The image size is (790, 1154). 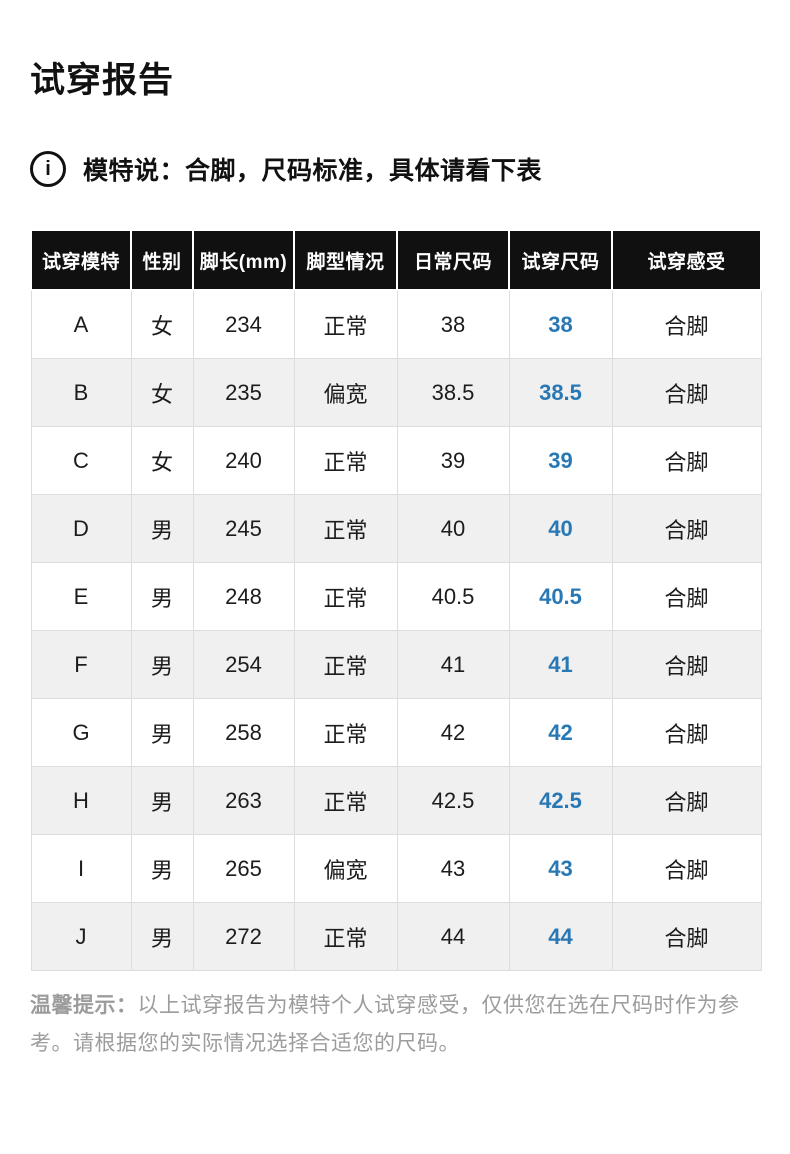 What do you see at coordinates (81, 596) in the screenshot?
I see `cell-model: E` at bounding box center [81, 596].